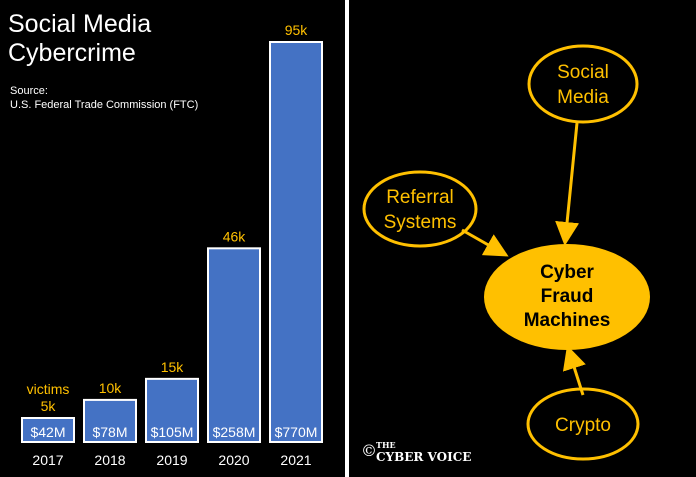  What do you see at coordinates (583, 72) in the screenshot?
I see `social-media-line-1: Social` at bounding box center [583, 72].